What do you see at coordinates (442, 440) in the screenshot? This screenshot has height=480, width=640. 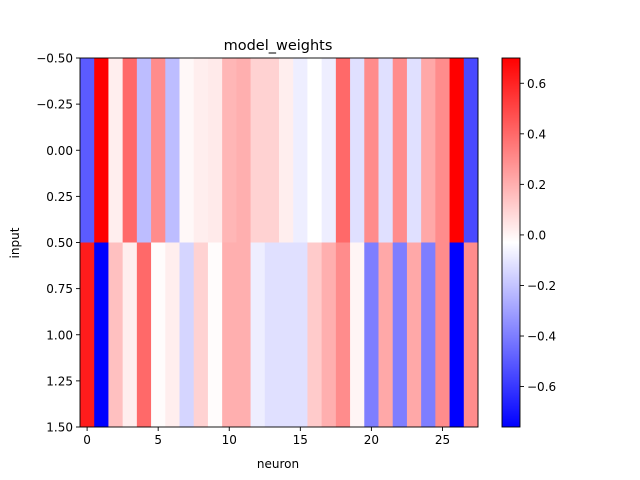 I see `x-tick-label: 25` at bounding box center [442, 440].